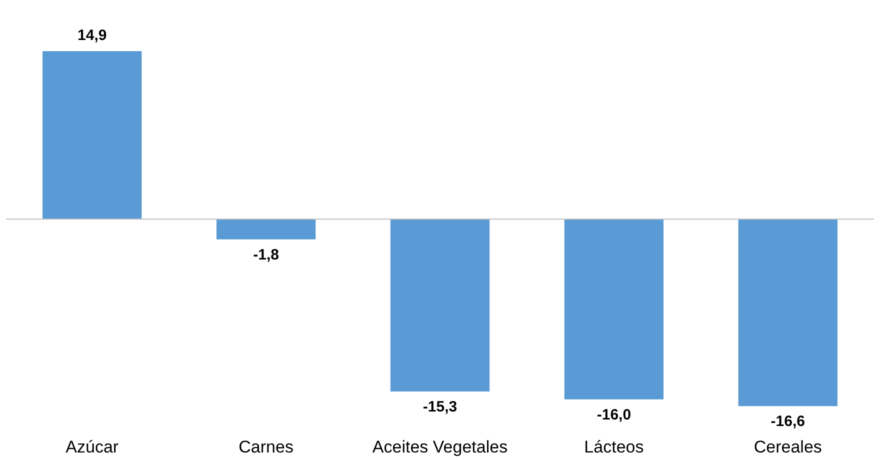 The image size is (880, 460). I want to click on data-label: 14,9, so click(92, 35).